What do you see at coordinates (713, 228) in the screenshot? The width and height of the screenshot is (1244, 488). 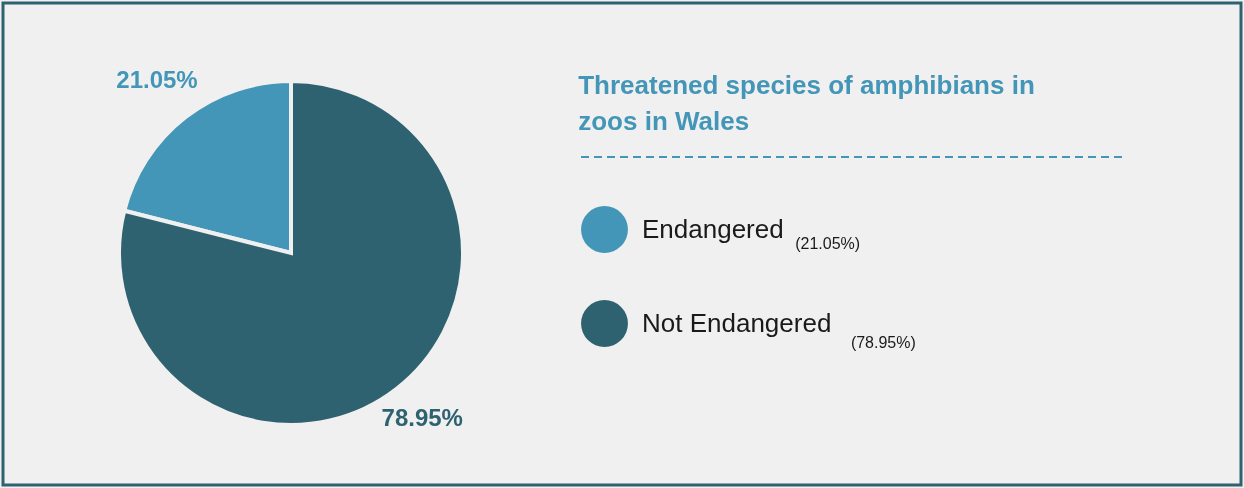 I see `legend-label: Endangered` at bounding box center [713, 228].